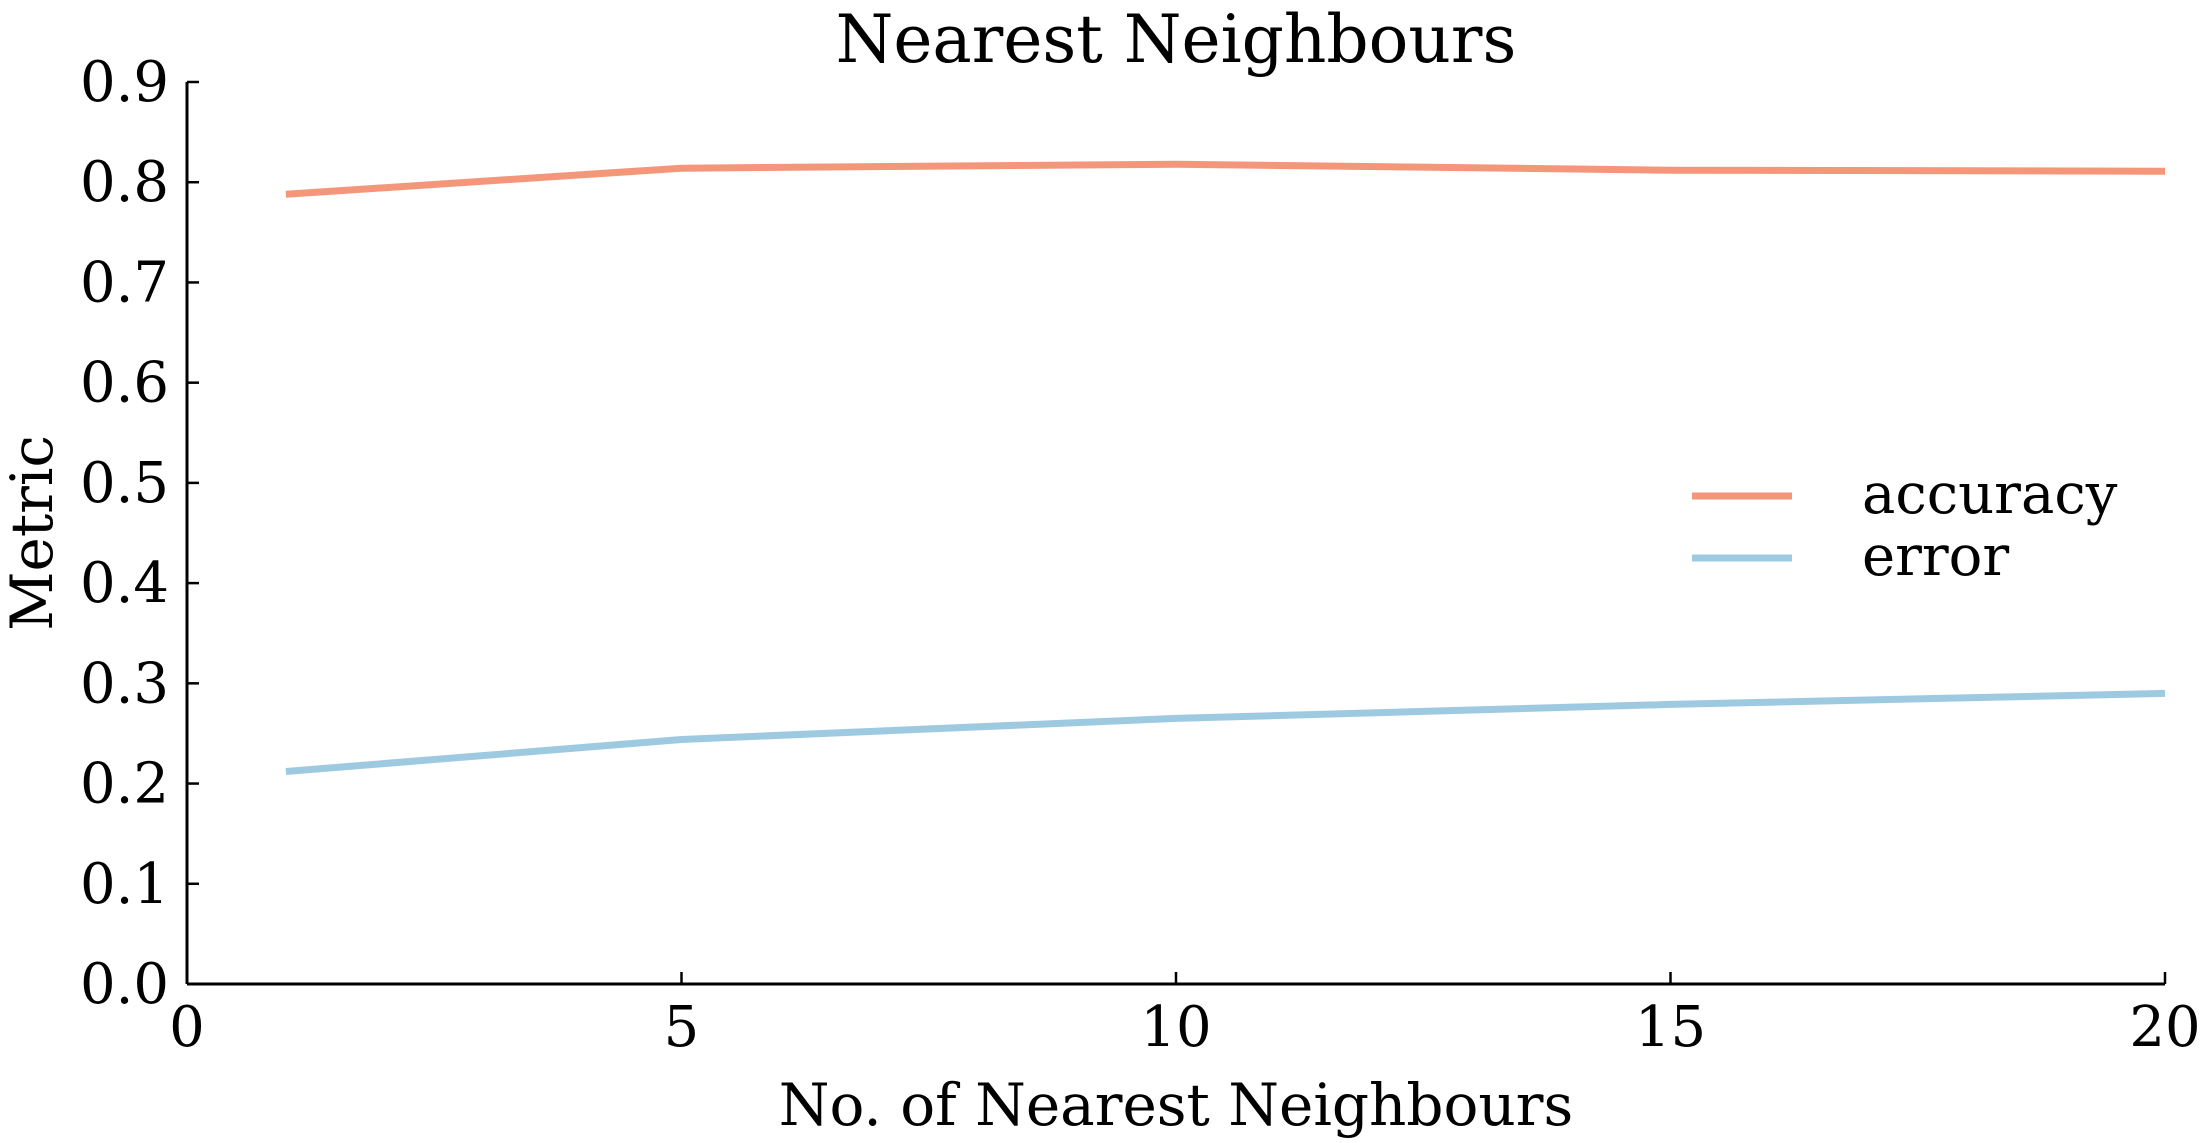 The width and height of the screenshot is (2200, 1143). What do you see at coordinates (1225, 179) in the screenshot?
I see `series-line-accuracy` at bounding box center [1225, 179].